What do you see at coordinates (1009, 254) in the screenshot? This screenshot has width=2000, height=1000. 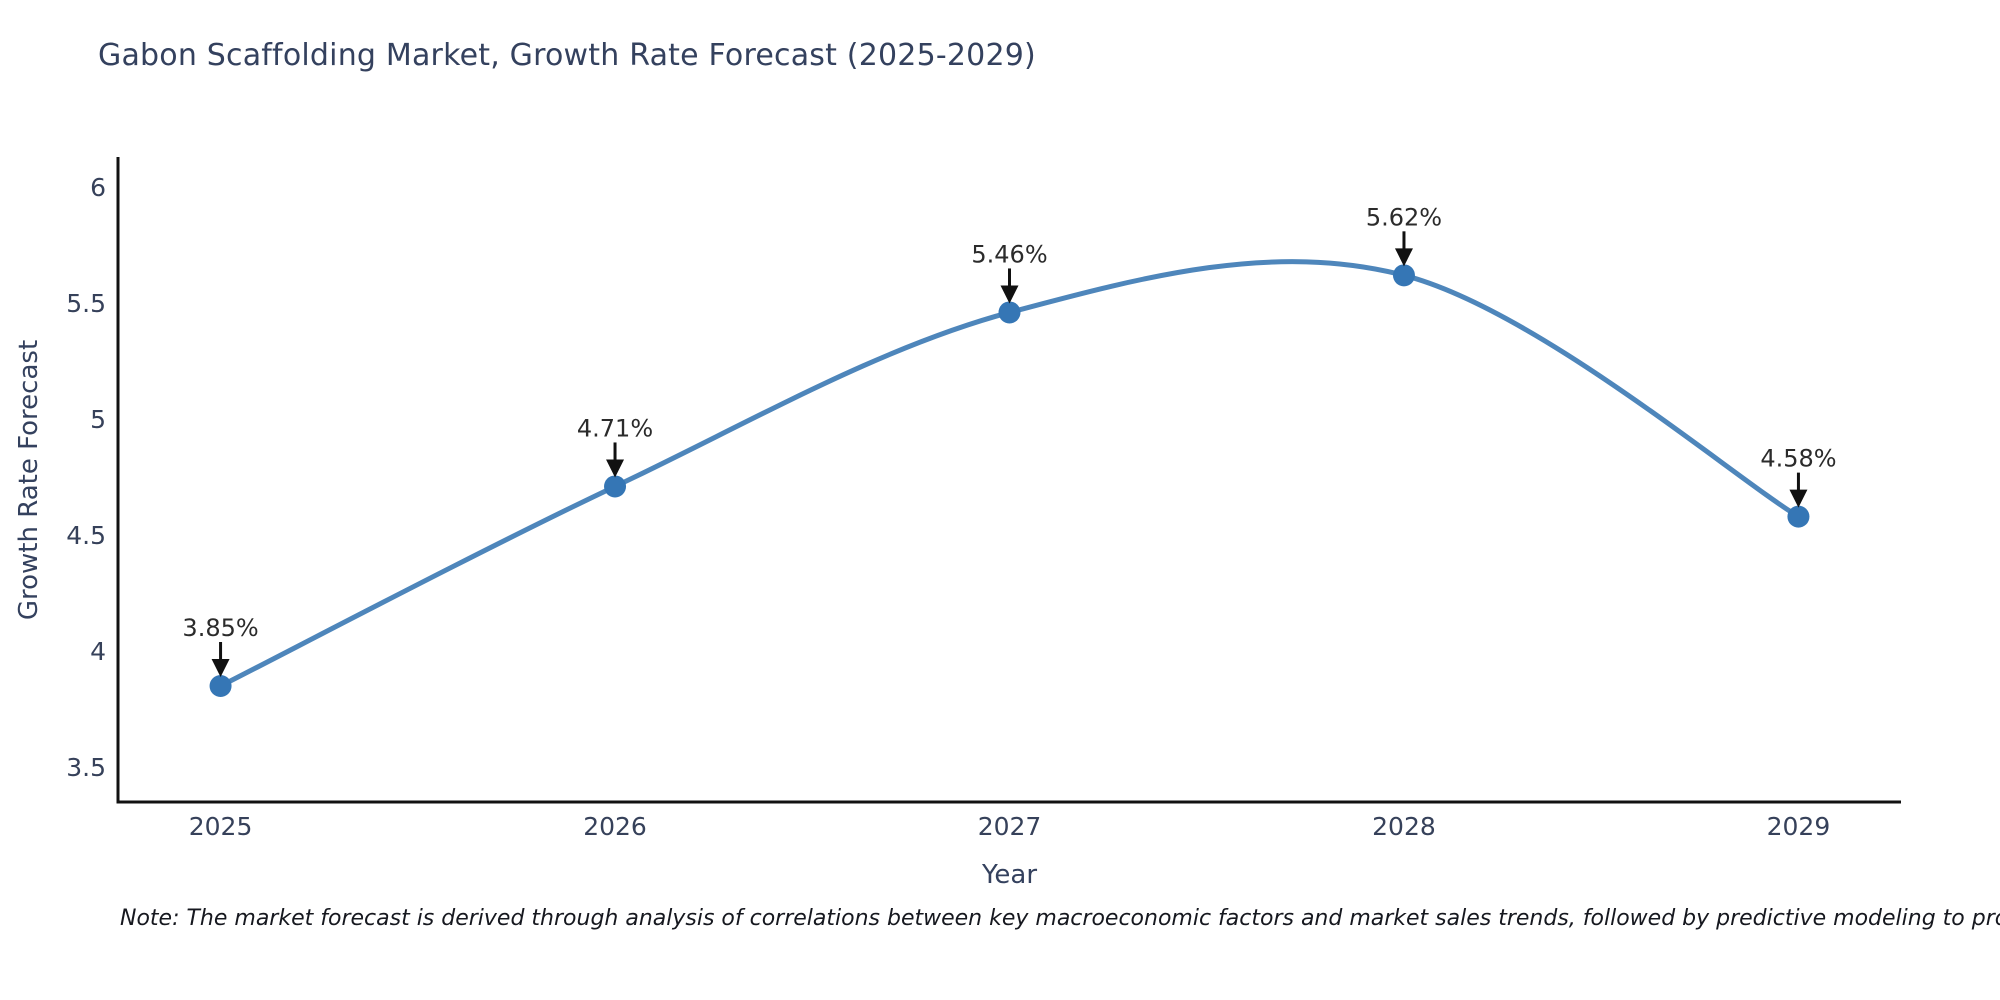 I see `annotation-label: 5.46%` at bounding box center [1009, 254].